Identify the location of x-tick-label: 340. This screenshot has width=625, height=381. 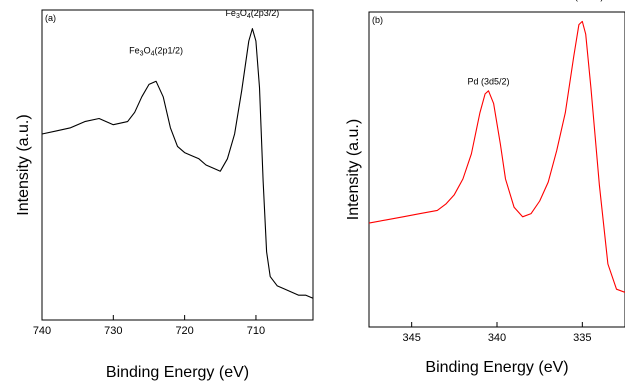
(497, 338).